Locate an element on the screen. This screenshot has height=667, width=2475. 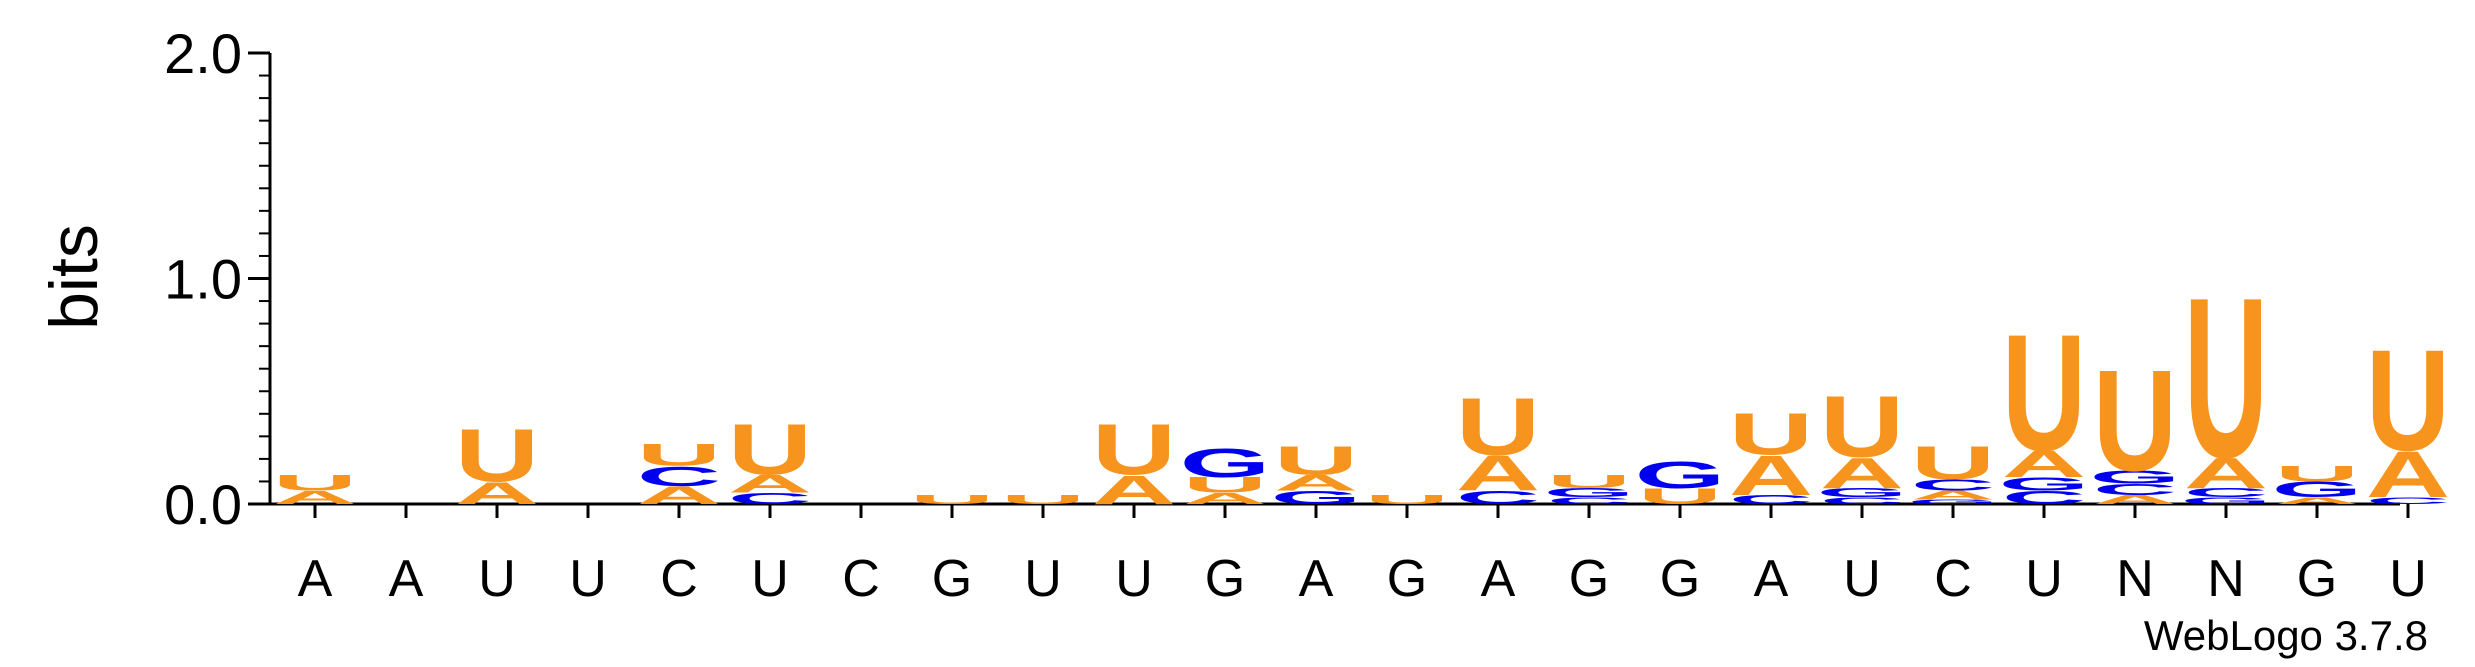
y-axis-label: bits is located at coordinates (74, 277).